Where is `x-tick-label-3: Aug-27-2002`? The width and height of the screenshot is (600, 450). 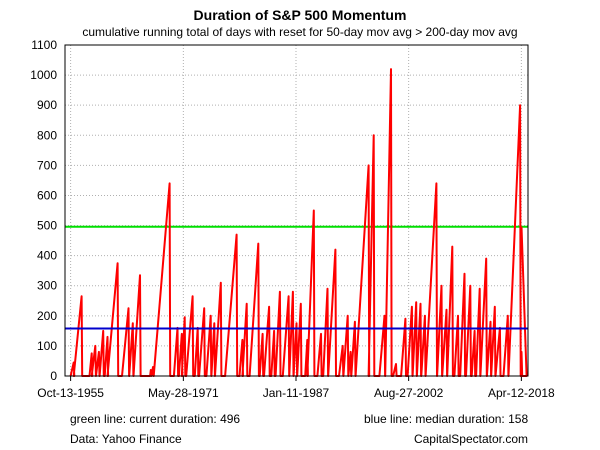 x-tick-label-3: Aug-27-2002 is located at coordinates (409, 393).